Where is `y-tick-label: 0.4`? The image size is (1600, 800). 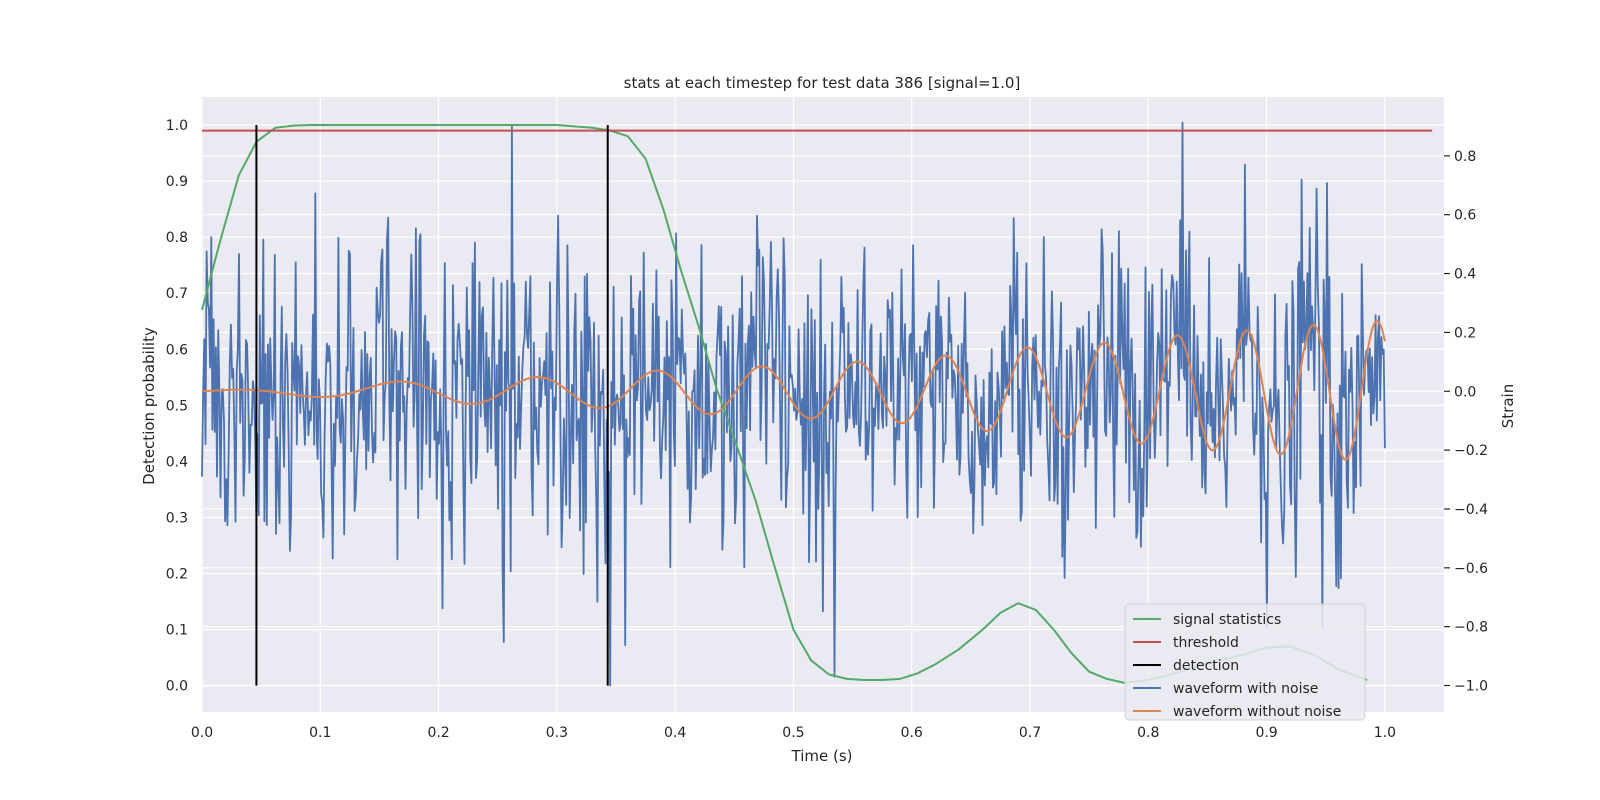 y-tick-label: 0.4 is located at coordinates (177, 462).